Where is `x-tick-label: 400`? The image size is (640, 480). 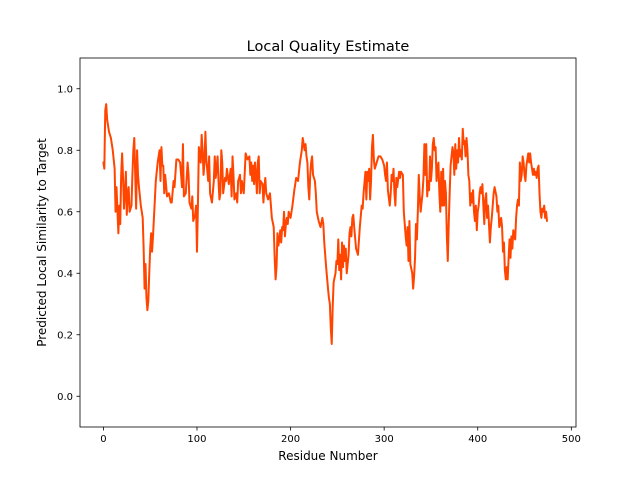
x-tick-label: 400 is located at coordinates (477, 439).